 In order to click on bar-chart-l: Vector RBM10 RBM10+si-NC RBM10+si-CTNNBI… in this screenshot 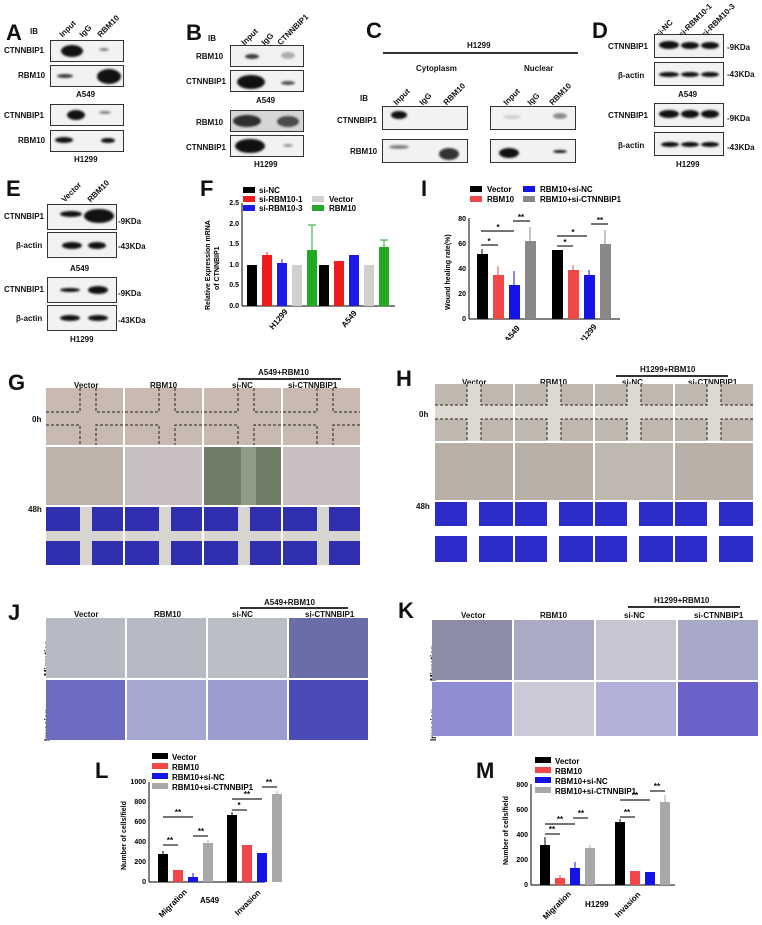, I will do `click(201, 836)`.